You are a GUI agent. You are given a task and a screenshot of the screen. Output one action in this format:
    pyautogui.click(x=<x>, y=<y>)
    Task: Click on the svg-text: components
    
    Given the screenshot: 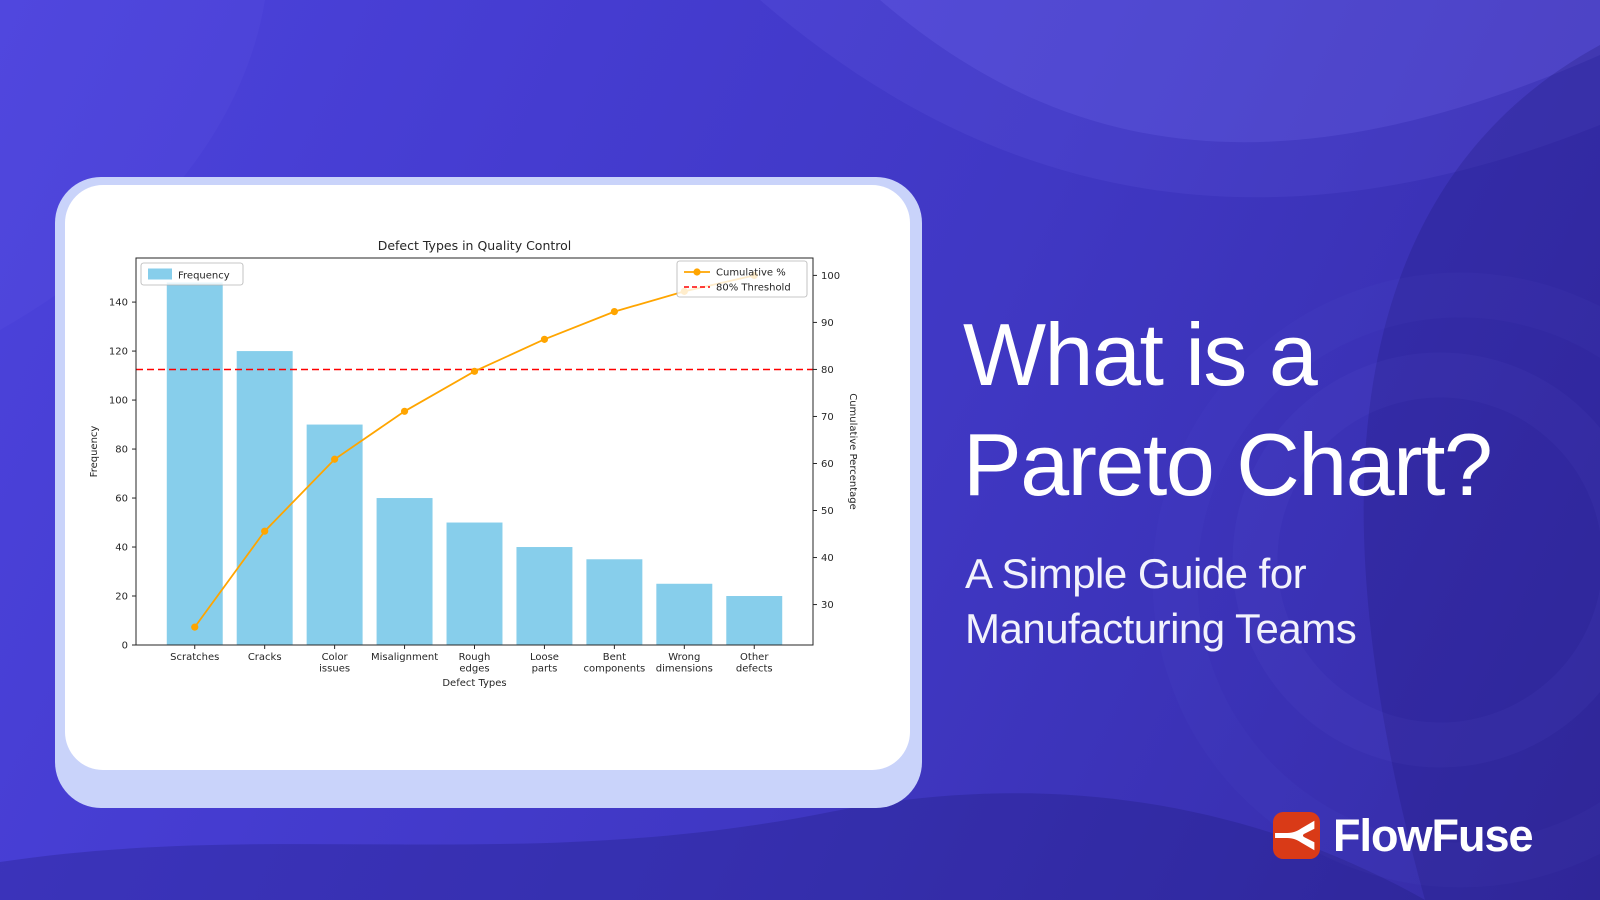 What is the action you would take?
    pyautogui.click(x=614, y=669)
    